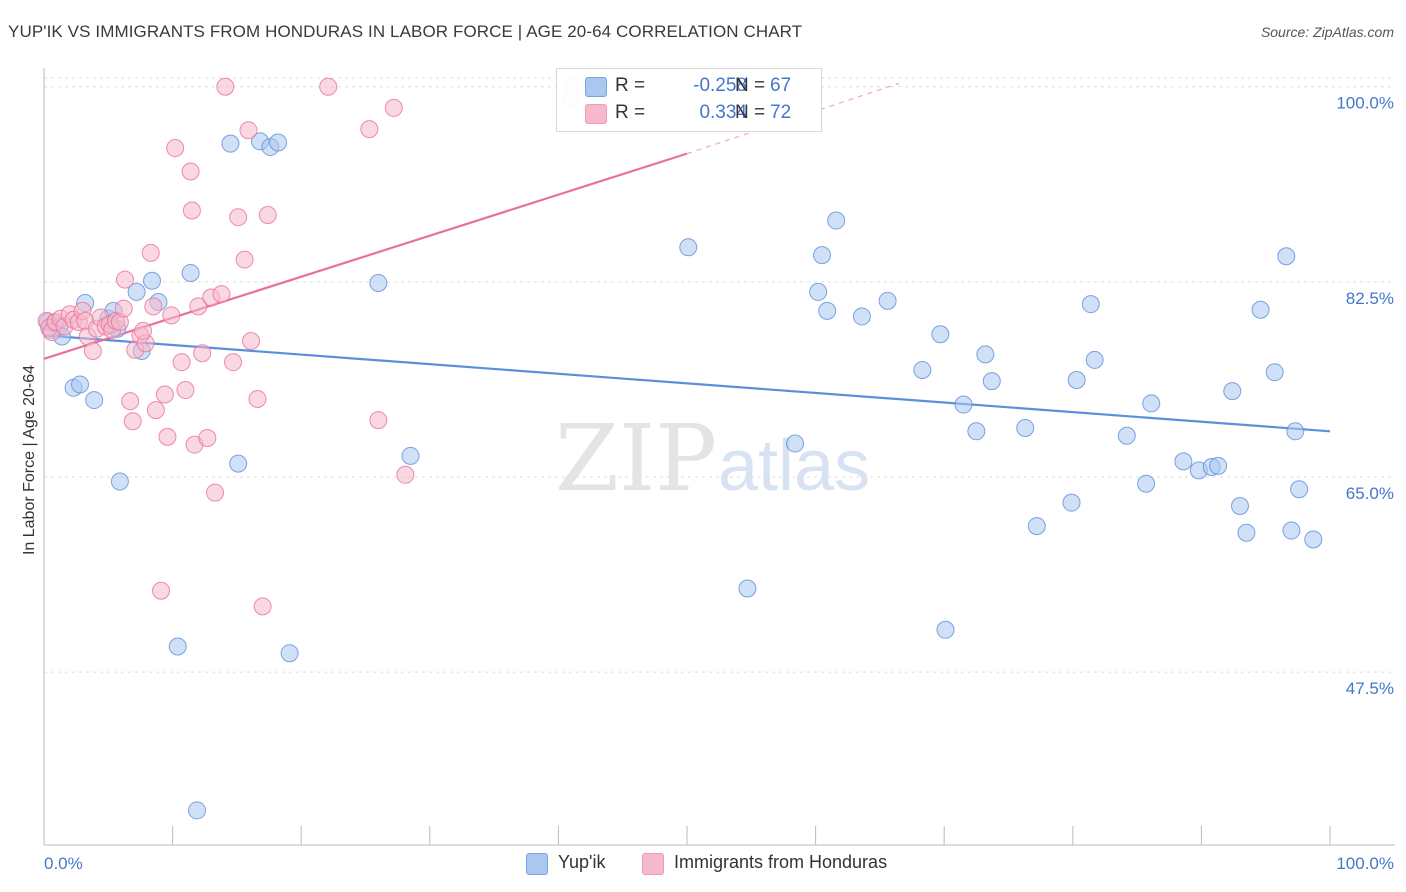  Describe the element at coordinates (1365, 103) in the screenshot. I see `y-tick-label: 100.0%` at that location.